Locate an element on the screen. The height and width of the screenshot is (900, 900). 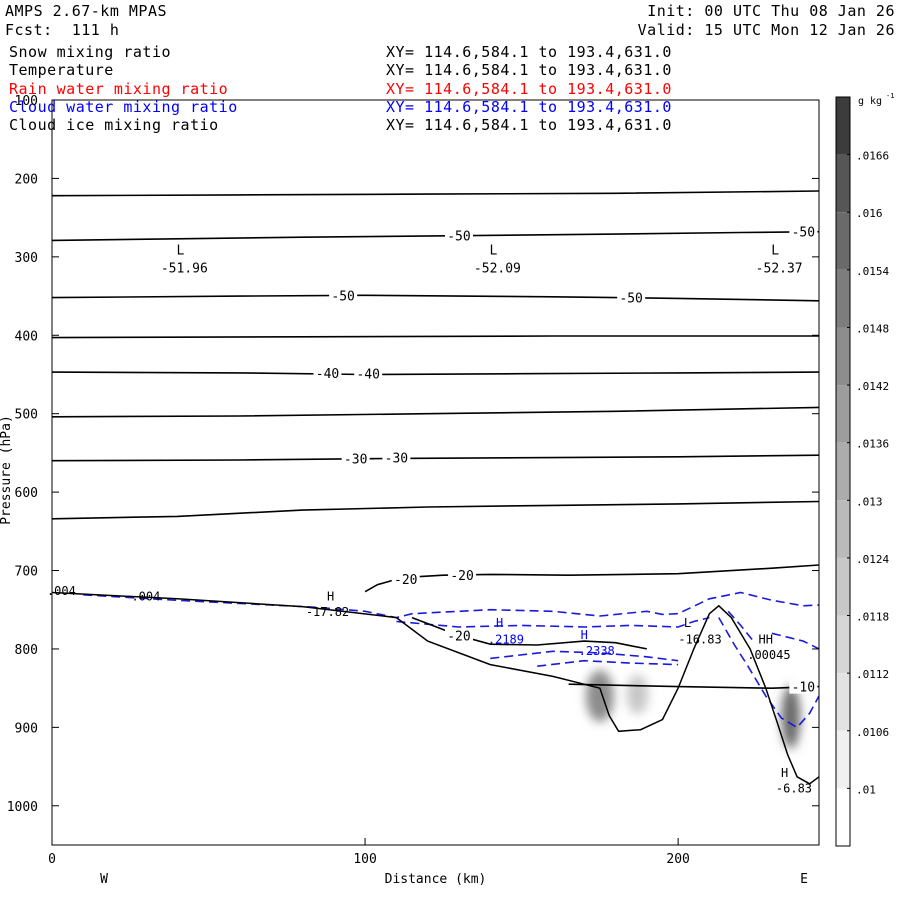
y-tick-label: 200 is located at coordinates (26, 179).